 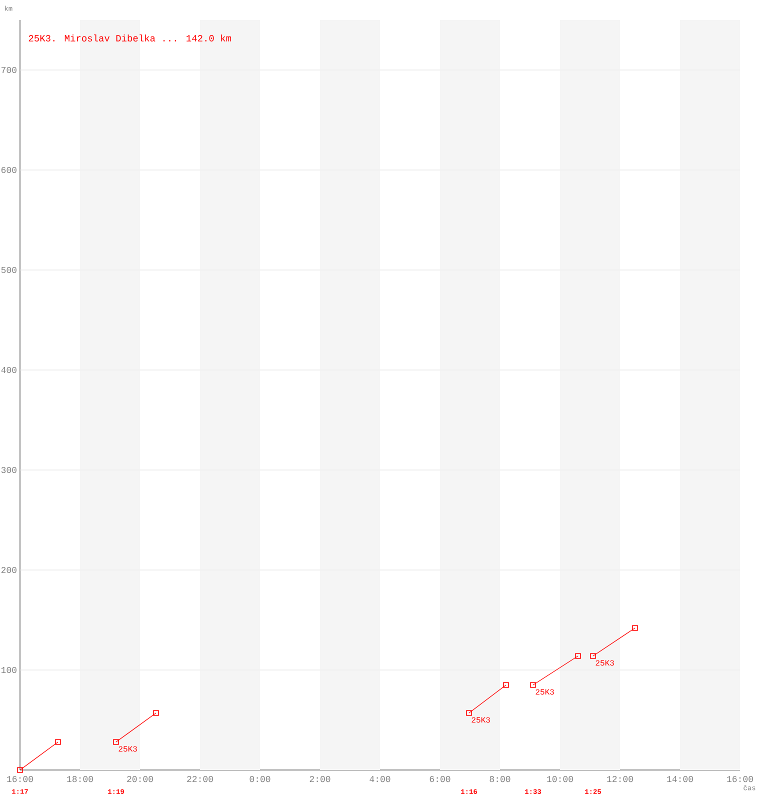 What do you see at coordinates (8, 370) in the screenshot?
I see `y-tick-label: 400` at bounding box center [8, 370].